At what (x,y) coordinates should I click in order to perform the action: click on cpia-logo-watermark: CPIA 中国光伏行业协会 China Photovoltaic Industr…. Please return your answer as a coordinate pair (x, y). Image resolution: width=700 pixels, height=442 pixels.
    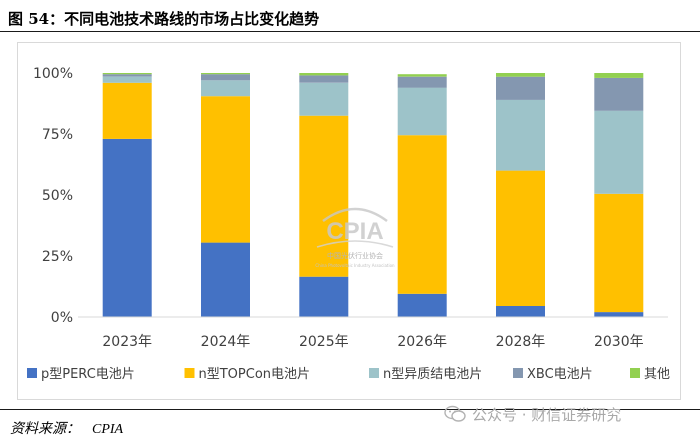
    Looking at the image, I should click on (355, 237).